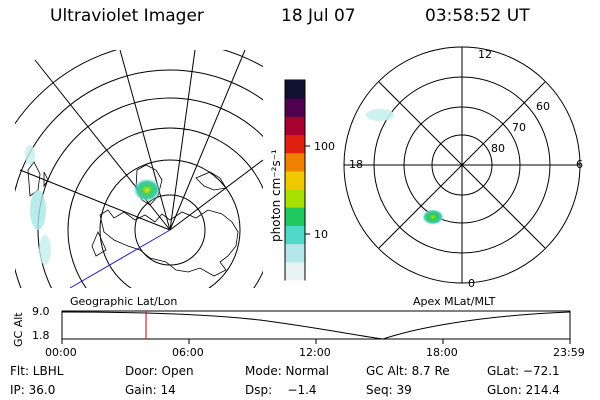 The image size is (600, 400). Describe the element at coordinates (523, 390) in the screenshot. I see `glon-status: GLon: 214.4` at that location.